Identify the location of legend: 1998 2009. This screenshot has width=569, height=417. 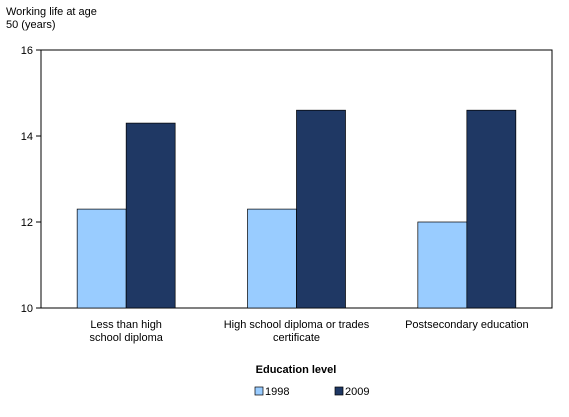
(311, 392).